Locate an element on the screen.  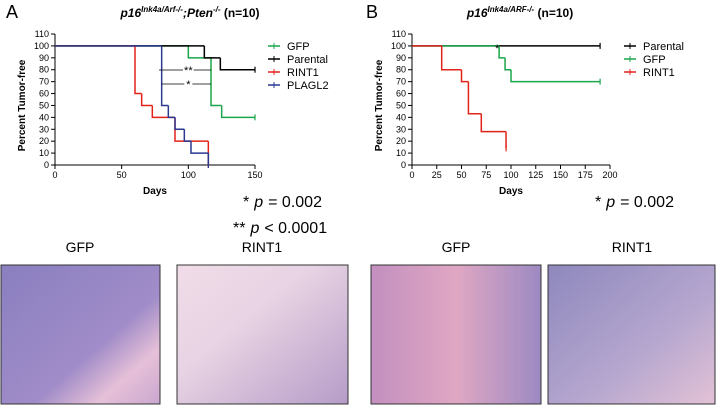
x-tick-label: 125 is located at coordinates (535, 175).